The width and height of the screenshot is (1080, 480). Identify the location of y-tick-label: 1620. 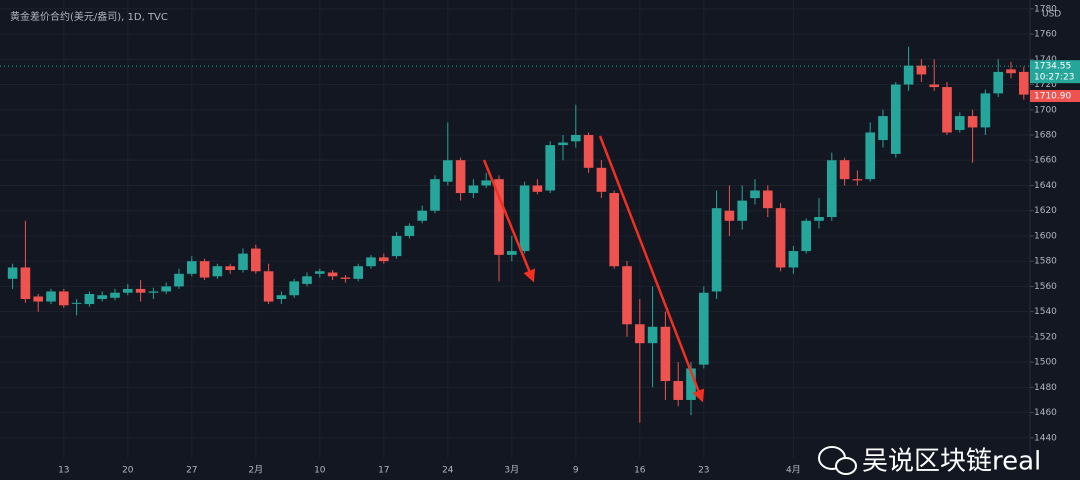
(1045, 211).